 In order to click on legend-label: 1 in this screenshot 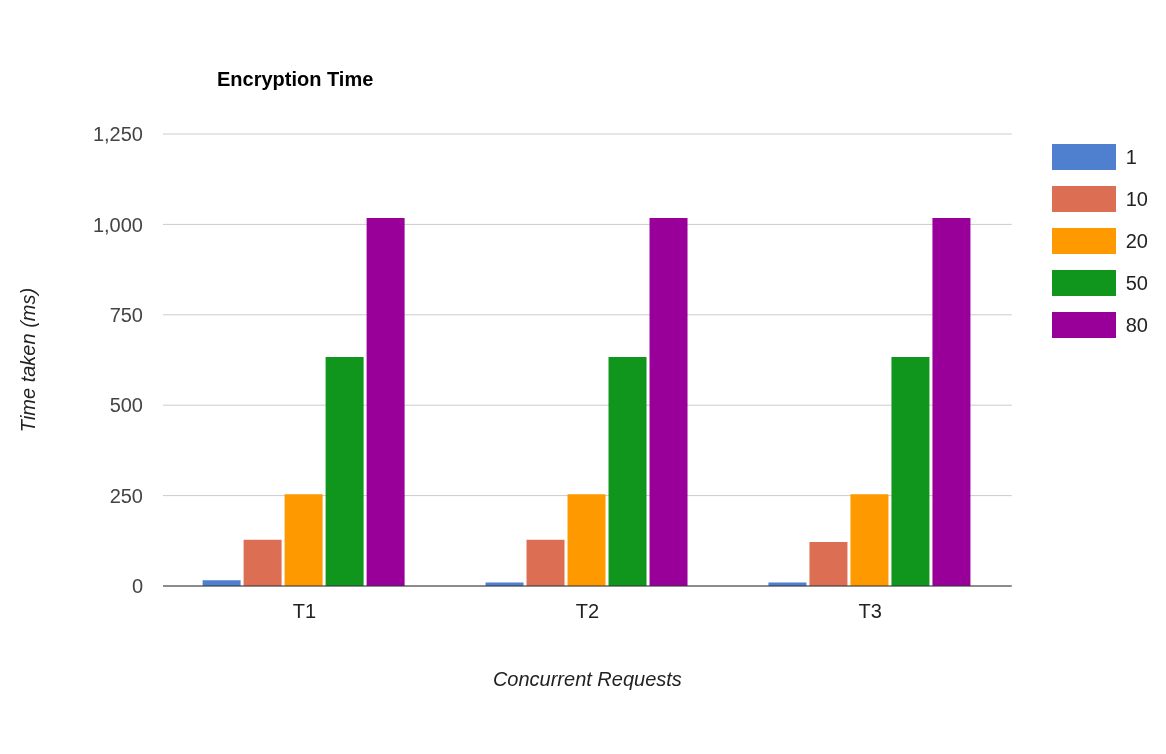, I will do `click(1131, 157)`.